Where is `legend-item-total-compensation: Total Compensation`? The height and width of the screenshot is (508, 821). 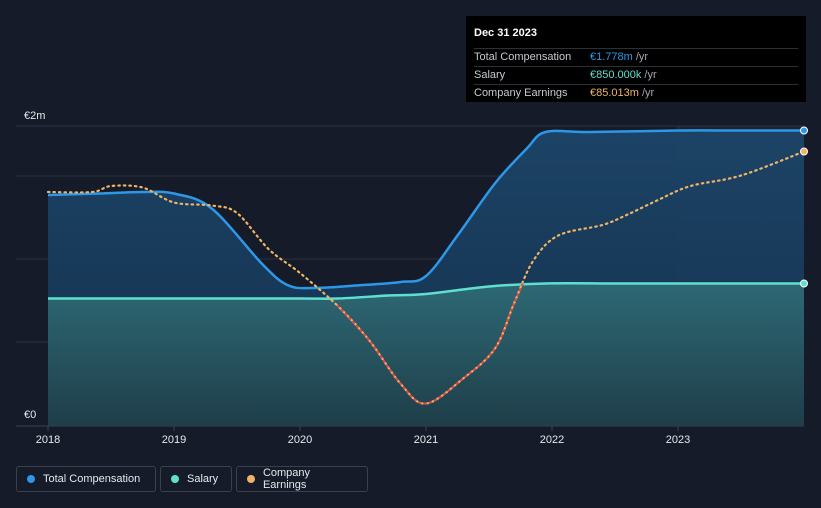 legend-item-total-compensation: Total Compensation is located at coordinates (86, 479).